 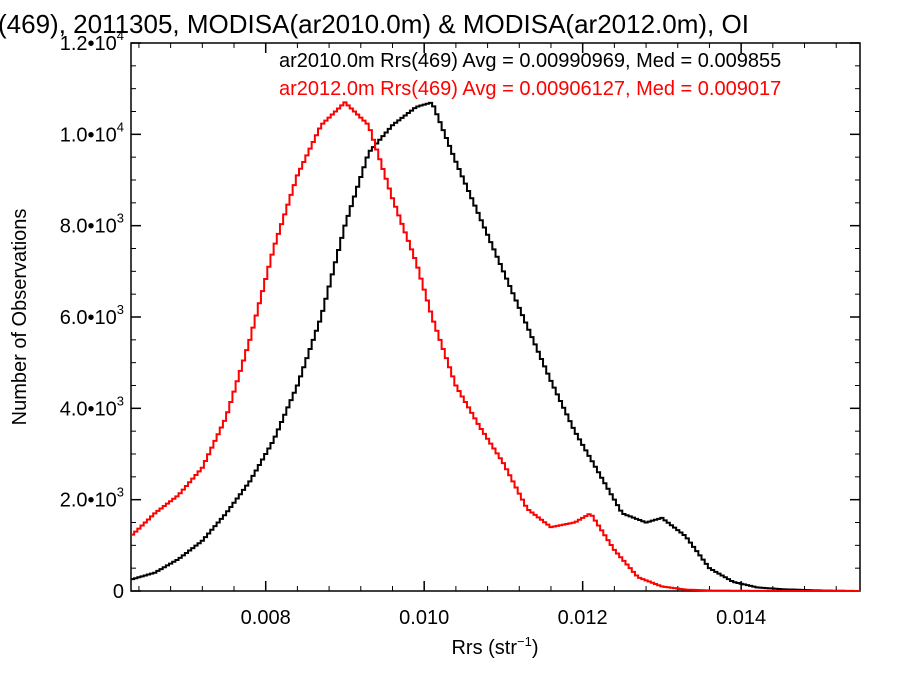 What do you see at coordinates (92, 406) in the screenshot?
I see `y-tick-label: 4.0•103` at bounding box center [92, 406].